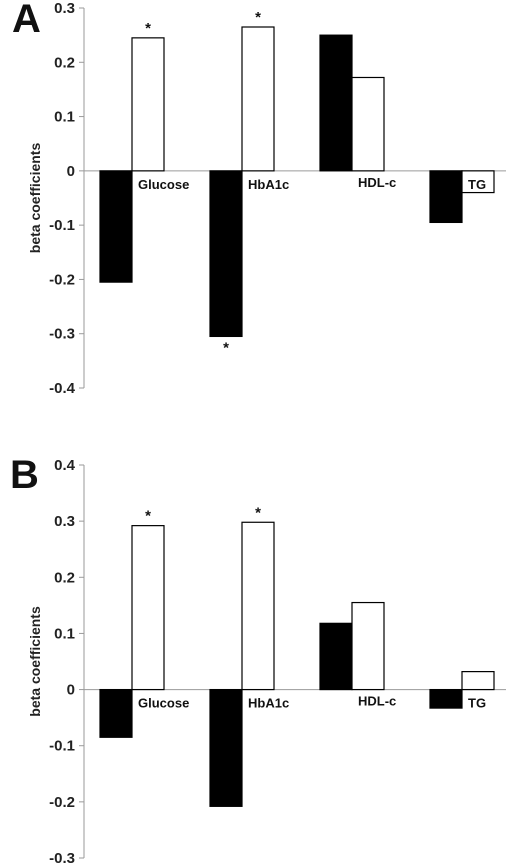 The width and height of the screenshot is (520, 867). Describe the element at coordinates (24, 475) in the screenshot. I see `panel-label: B` at that location.